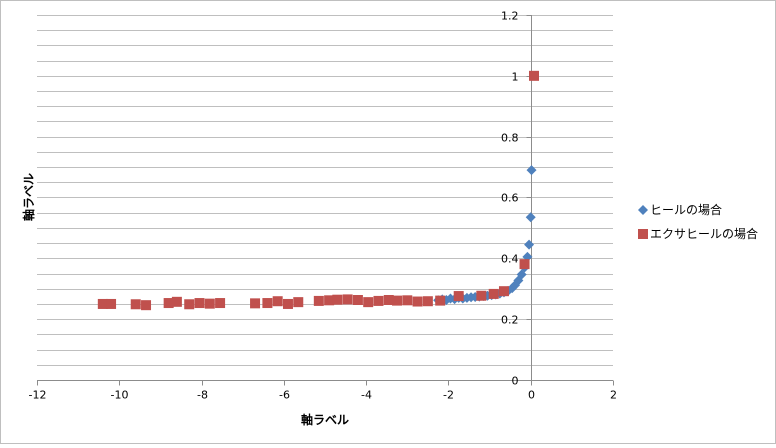  Describe the element at coordinates (510, 198) in the screenshot. I see `y-tick-label: 0.6` at that location.